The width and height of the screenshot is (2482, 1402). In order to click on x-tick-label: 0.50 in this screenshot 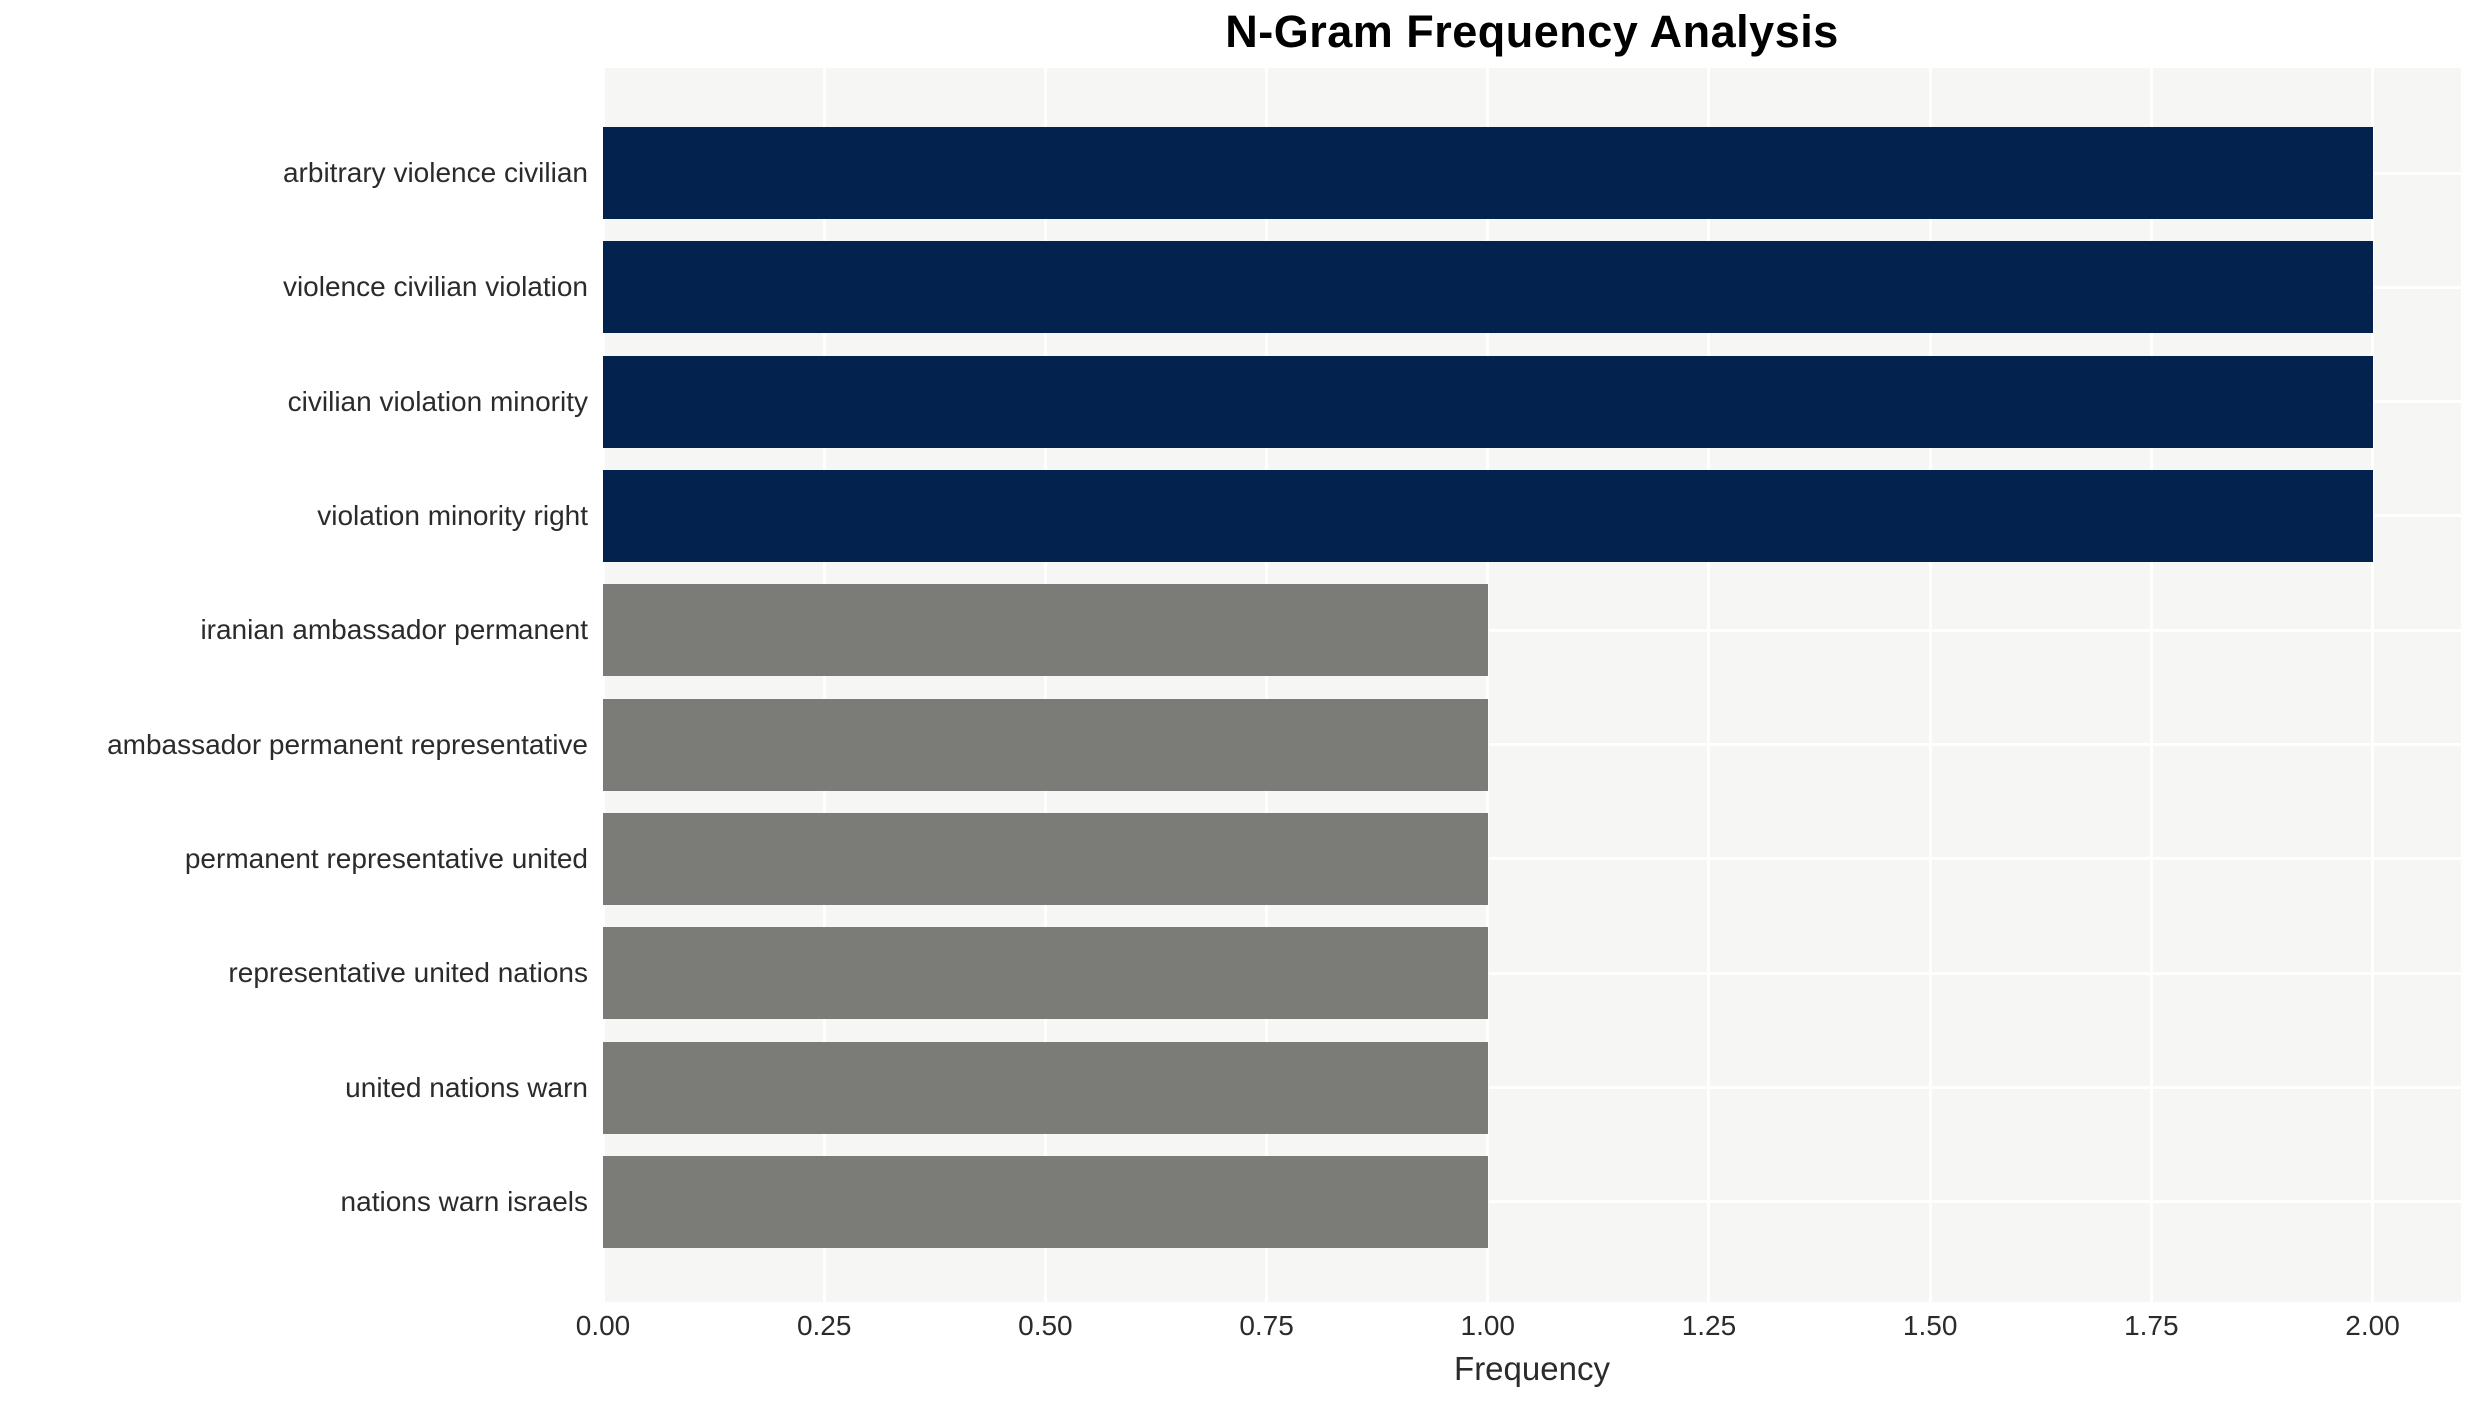, I will do `click(1045, 1325)`.